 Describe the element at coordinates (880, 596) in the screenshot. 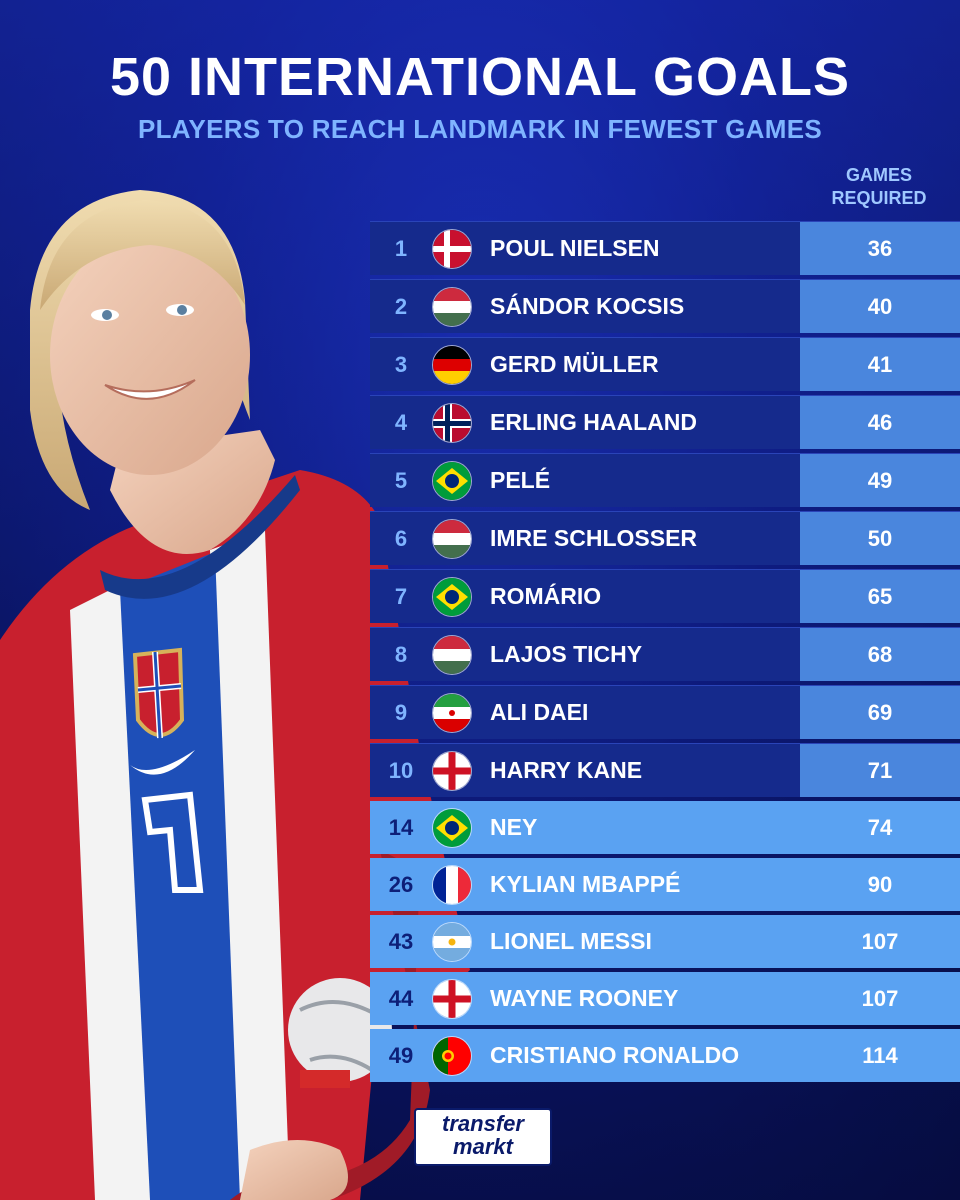

I see `games-required: 65` at that location.